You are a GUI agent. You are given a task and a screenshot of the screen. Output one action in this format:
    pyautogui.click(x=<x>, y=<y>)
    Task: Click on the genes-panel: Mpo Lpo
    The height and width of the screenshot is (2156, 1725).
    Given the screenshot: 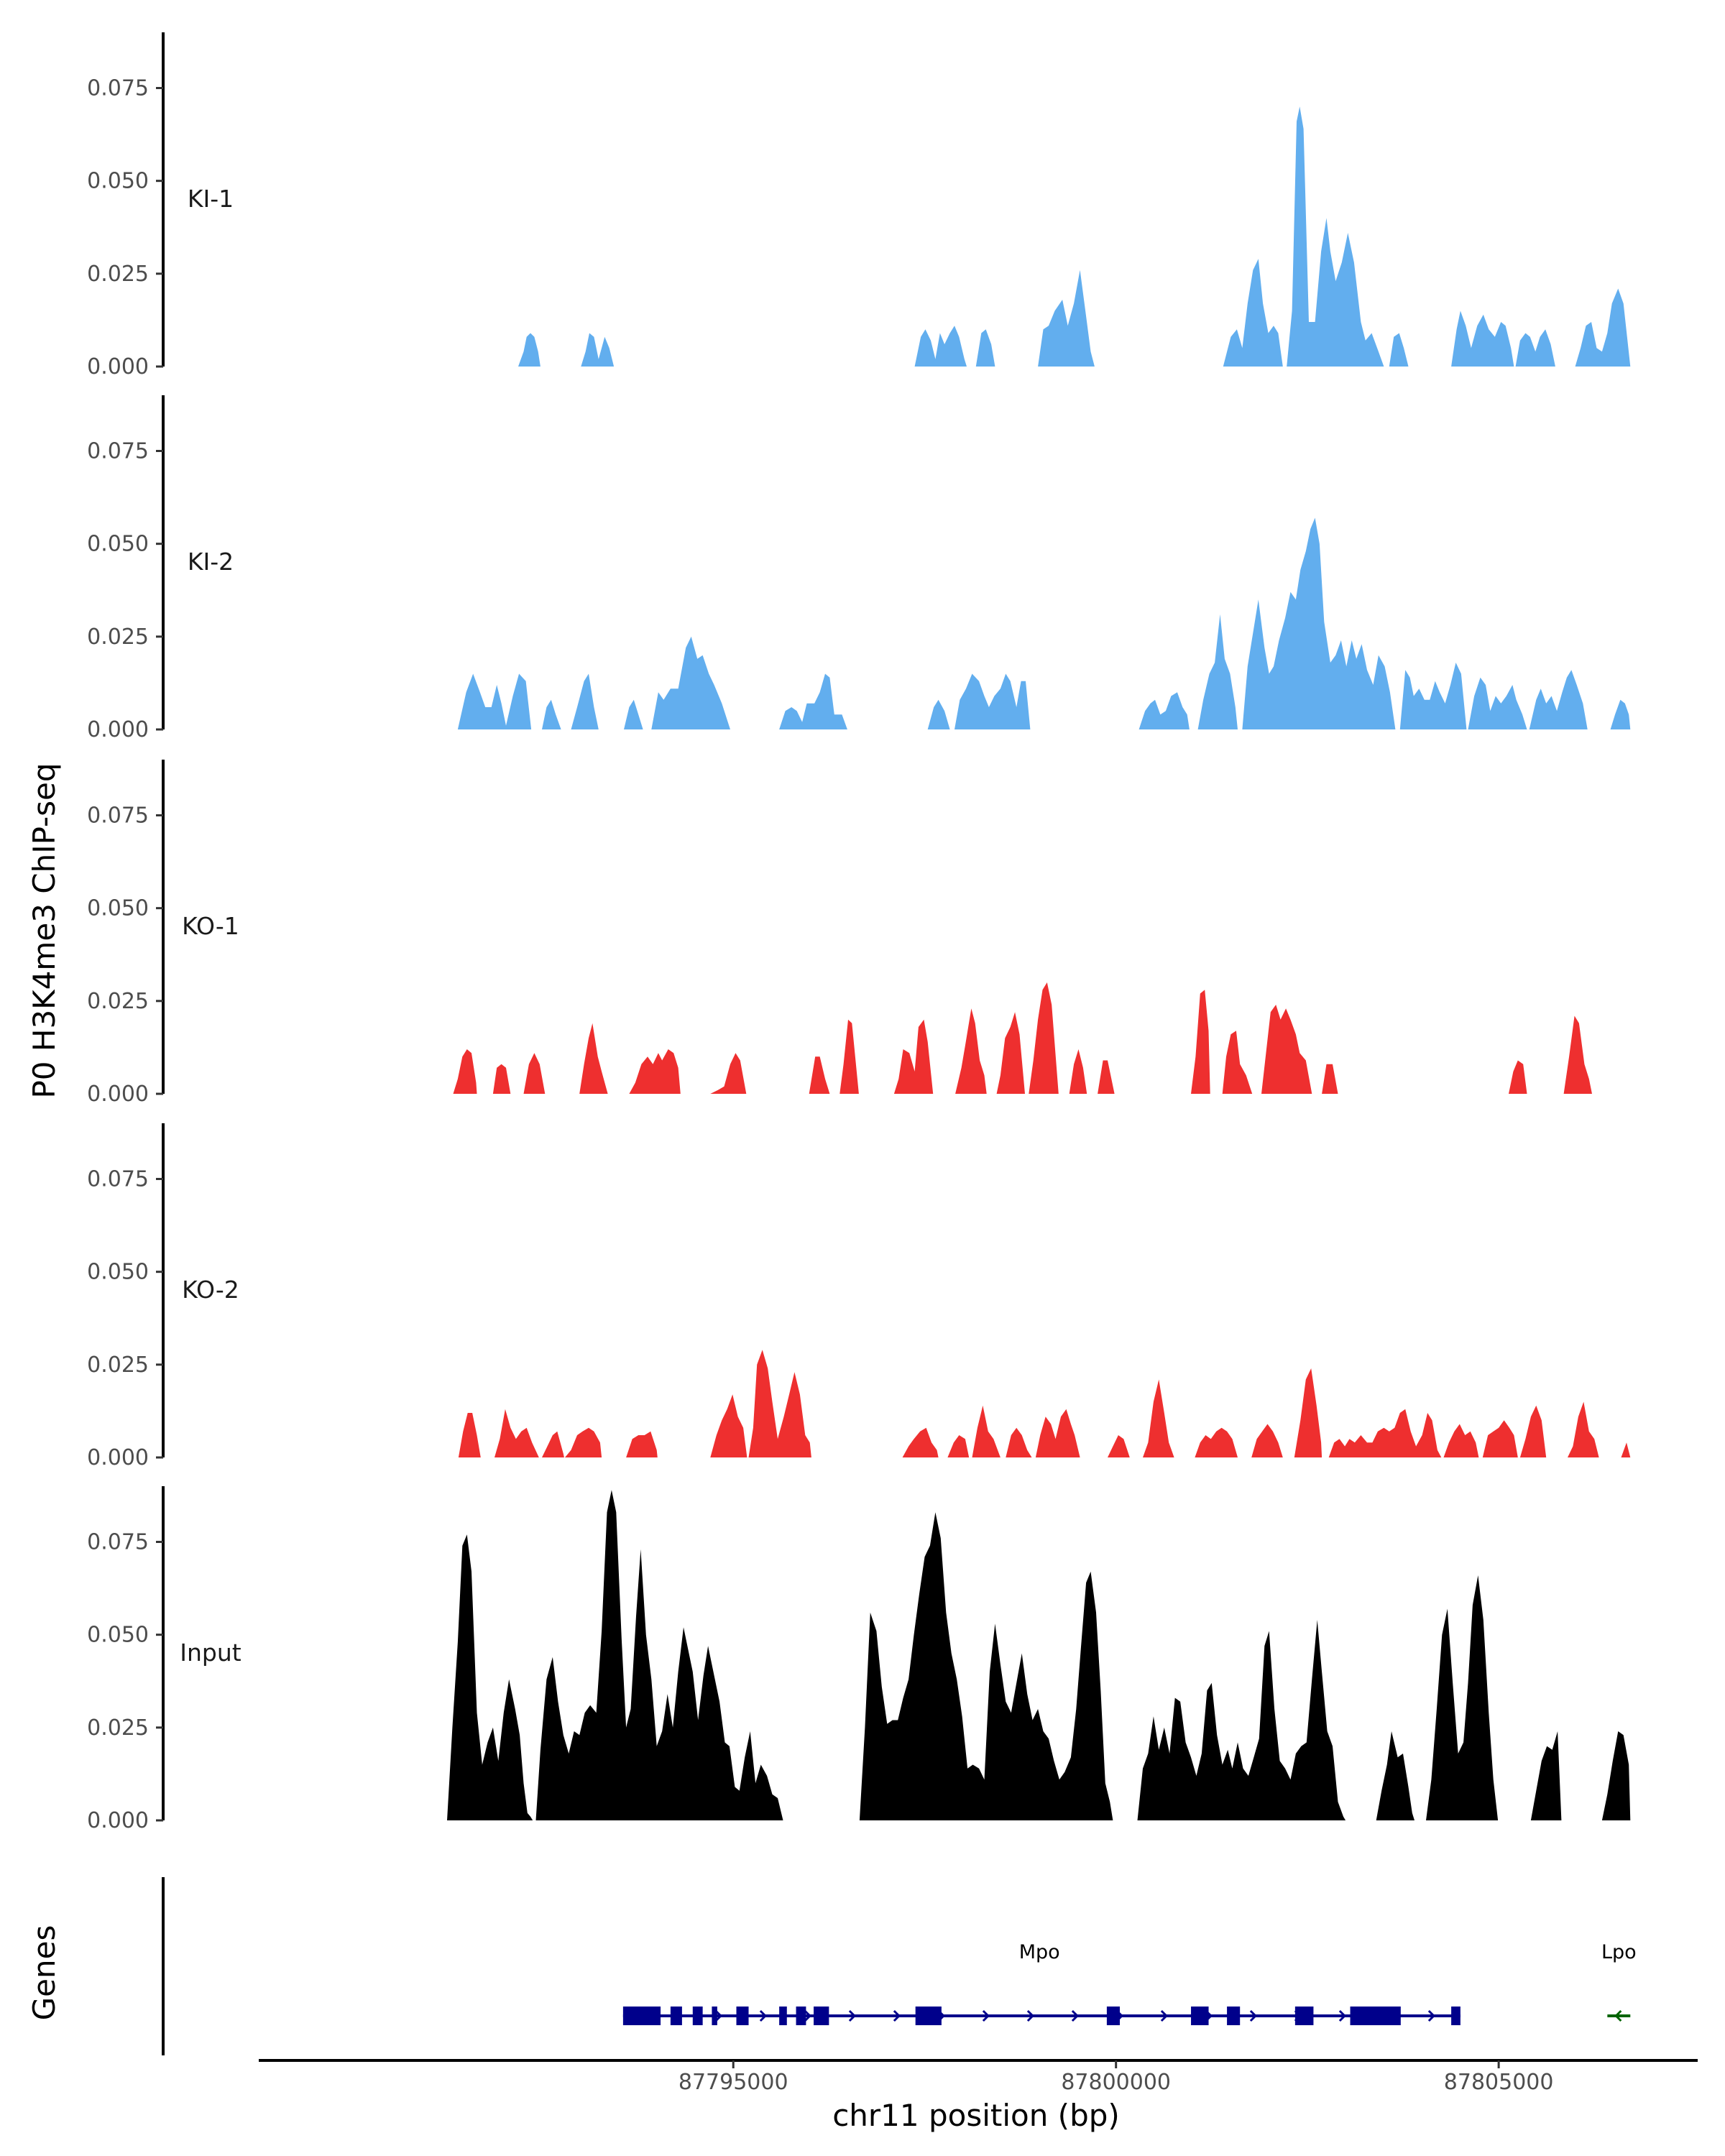 What is the action you would take?
    pyautogui.click(x=899, y=1966)
    